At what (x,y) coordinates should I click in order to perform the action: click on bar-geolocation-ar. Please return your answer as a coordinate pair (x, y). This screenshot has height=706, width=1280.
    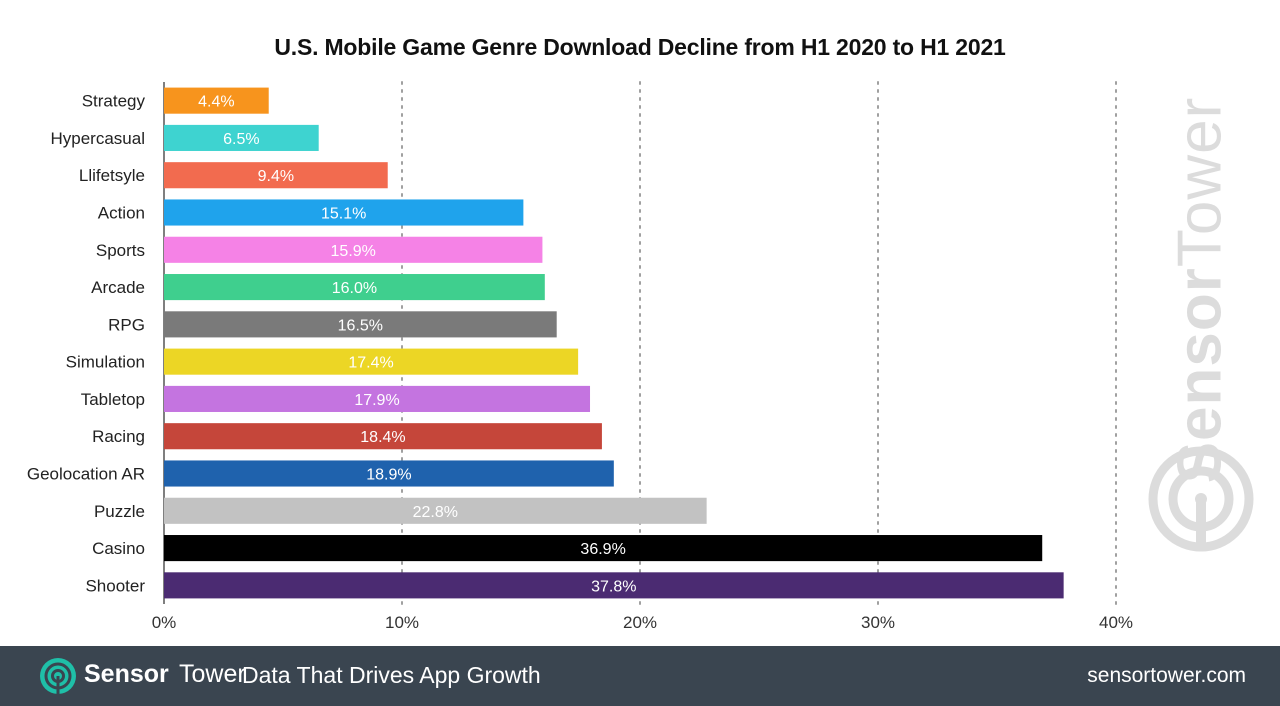
    Looking at the image, I should click on (389, 473).